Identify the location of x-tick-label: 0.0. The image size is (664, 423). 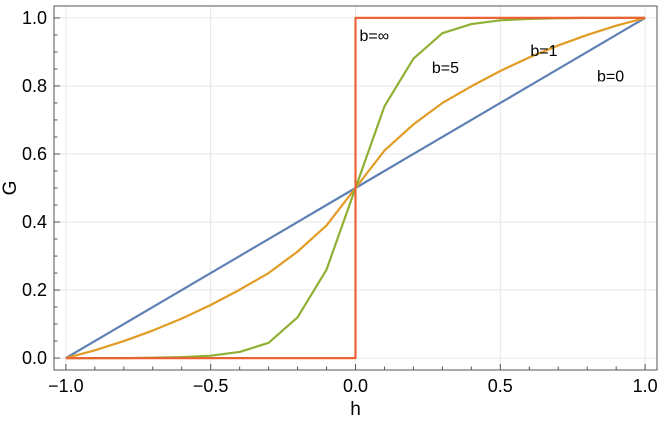
(355, 386).